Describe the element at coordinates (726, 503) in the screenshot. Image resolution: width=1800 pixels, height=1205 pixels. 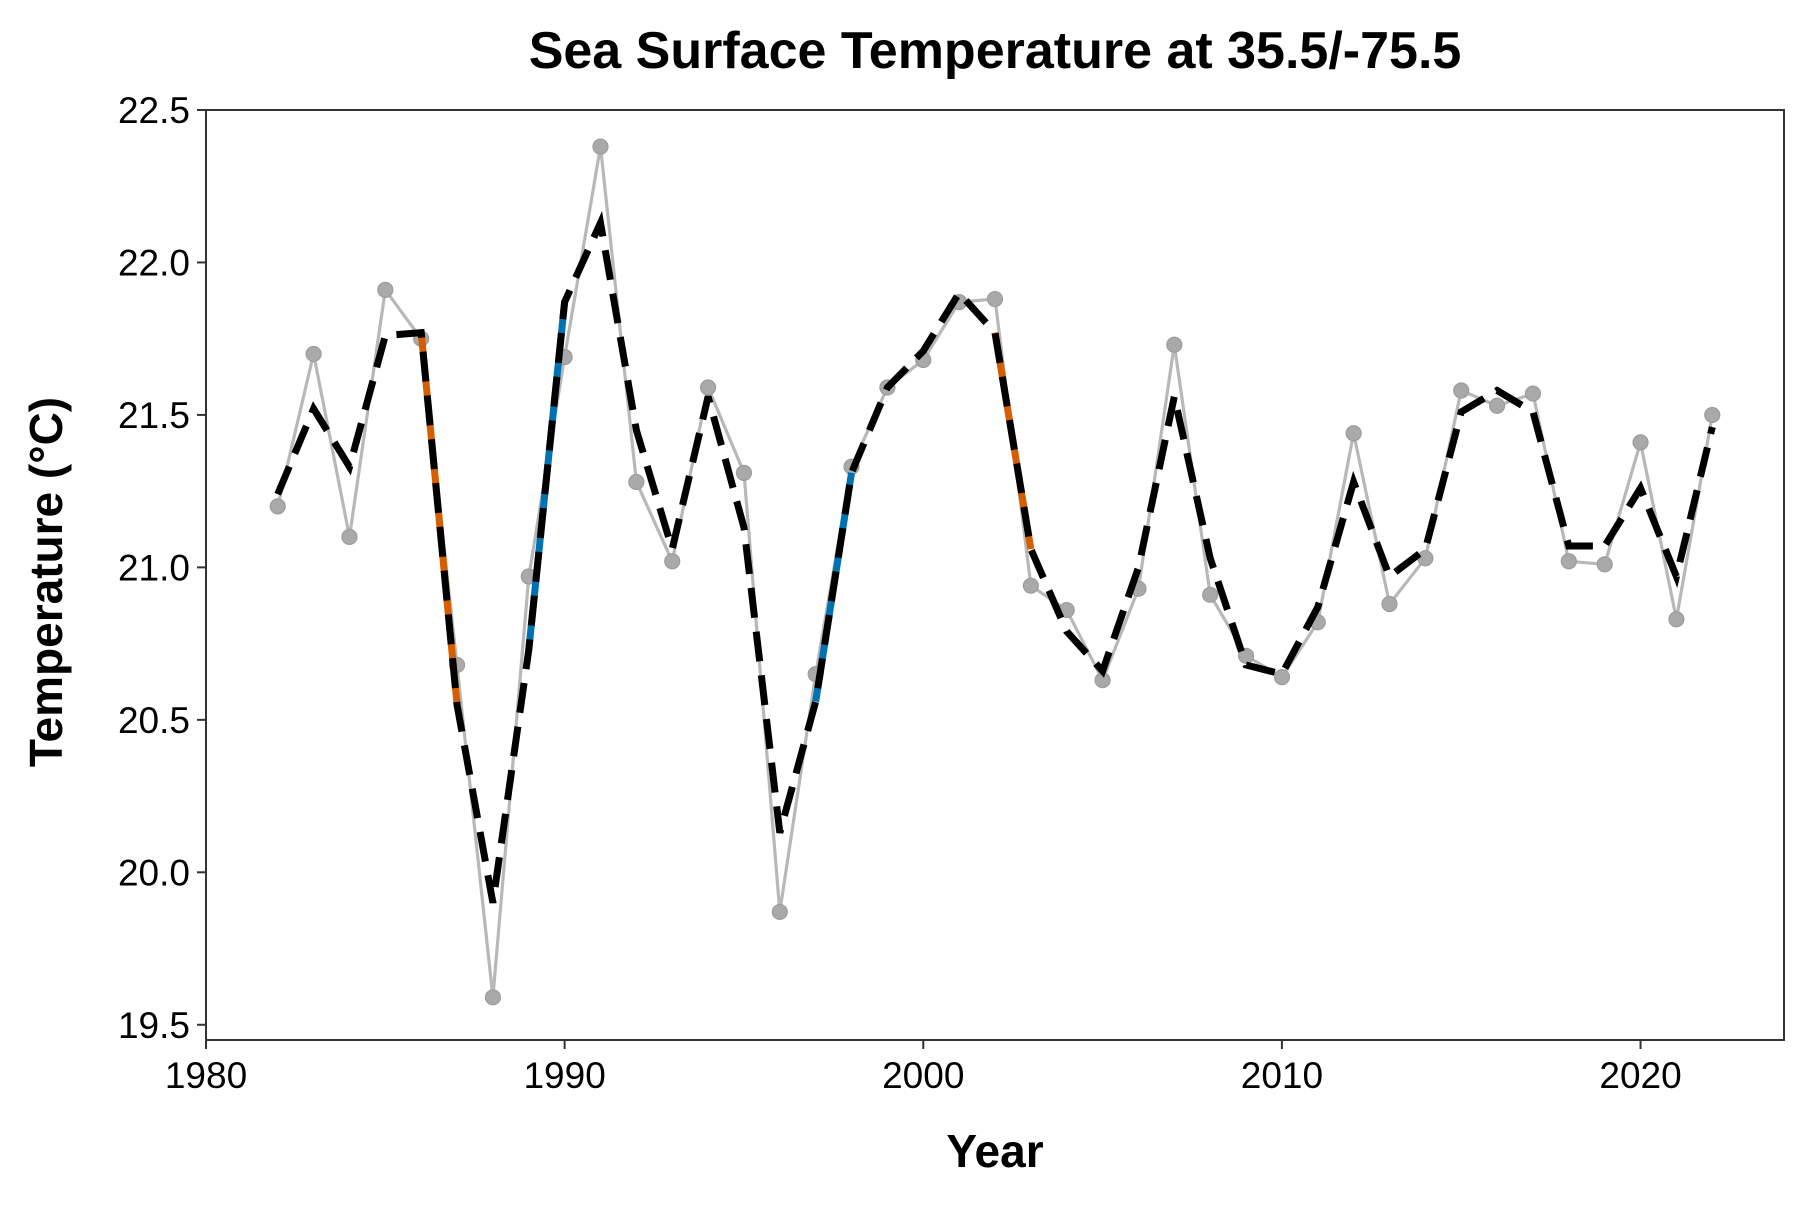
I see `trend-highlights` at that location.